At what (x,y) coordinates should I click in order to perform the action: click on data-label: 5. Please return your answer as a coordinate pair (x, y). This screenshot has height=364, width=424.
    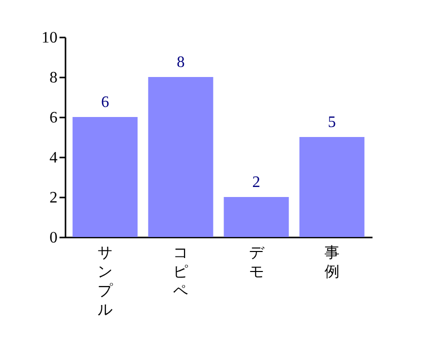
    Looking at the image, I should click on (332, 122).